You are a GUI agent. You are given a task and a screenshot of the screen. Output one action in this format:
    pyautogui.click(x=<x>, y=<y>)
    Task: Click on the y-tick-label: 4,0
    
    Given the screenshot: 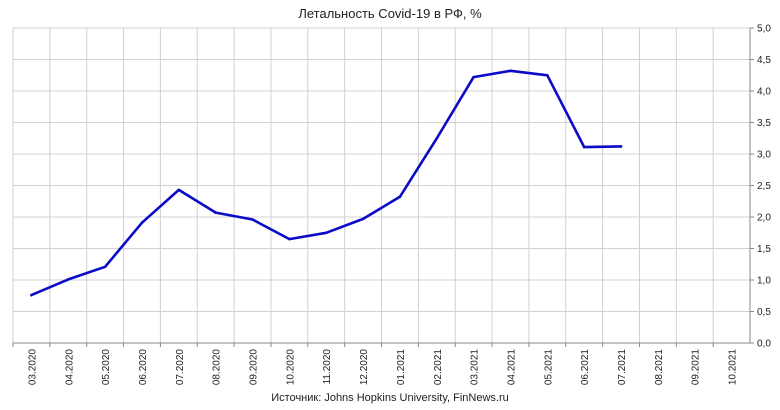 What is the action you would take?
    pyautogui.click(x=764, y=92)
    